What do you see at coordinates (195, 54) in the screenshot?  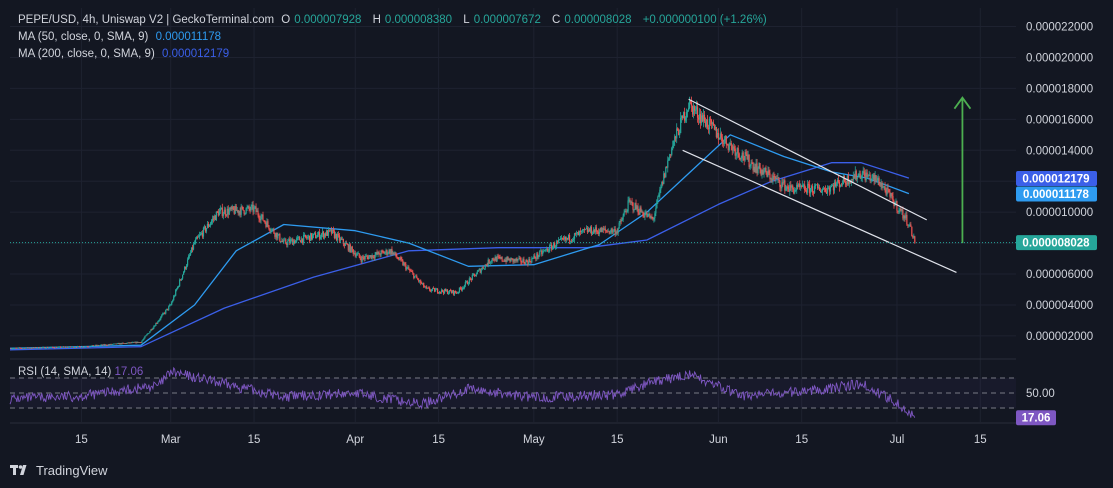 I see `ma200-value: 0.000012179` at bounding box center [195, 54].